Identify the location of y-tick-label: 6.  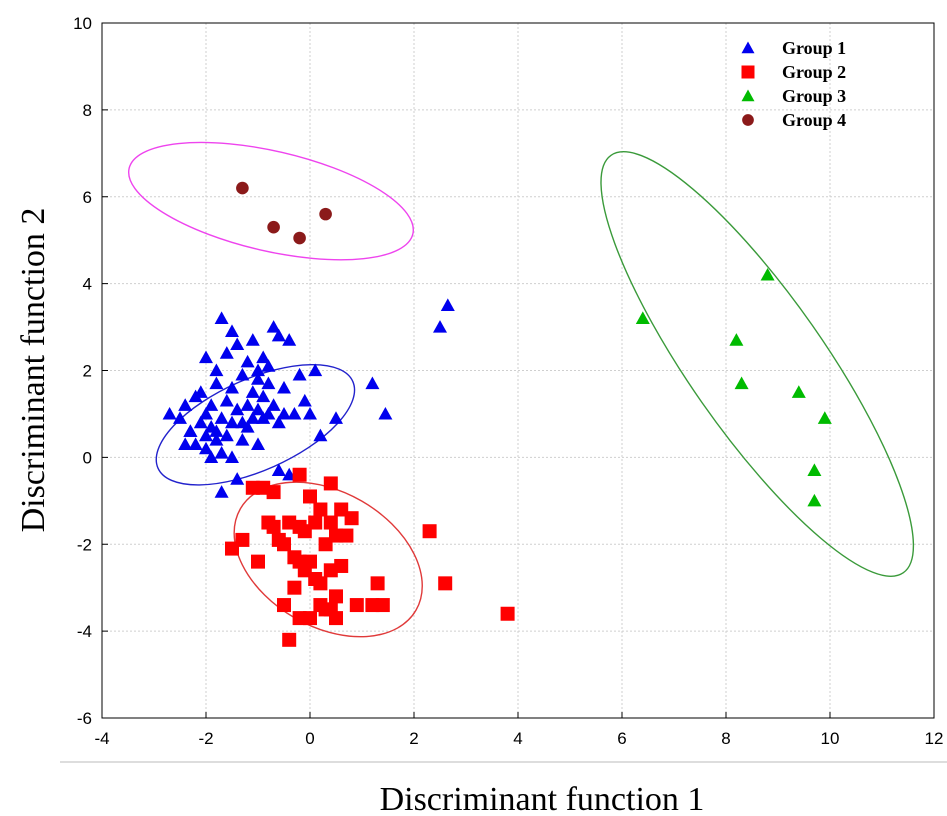
(87, 197).